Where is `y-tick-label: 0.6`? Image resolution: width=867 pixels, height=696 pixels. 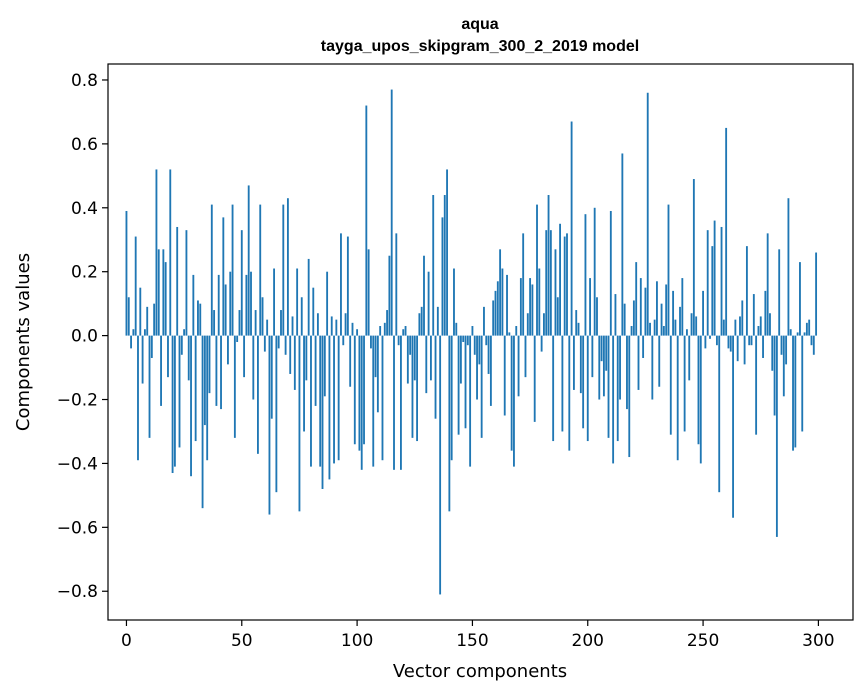
y-tick-label: 0.6 is located at coordinates (84, 145).